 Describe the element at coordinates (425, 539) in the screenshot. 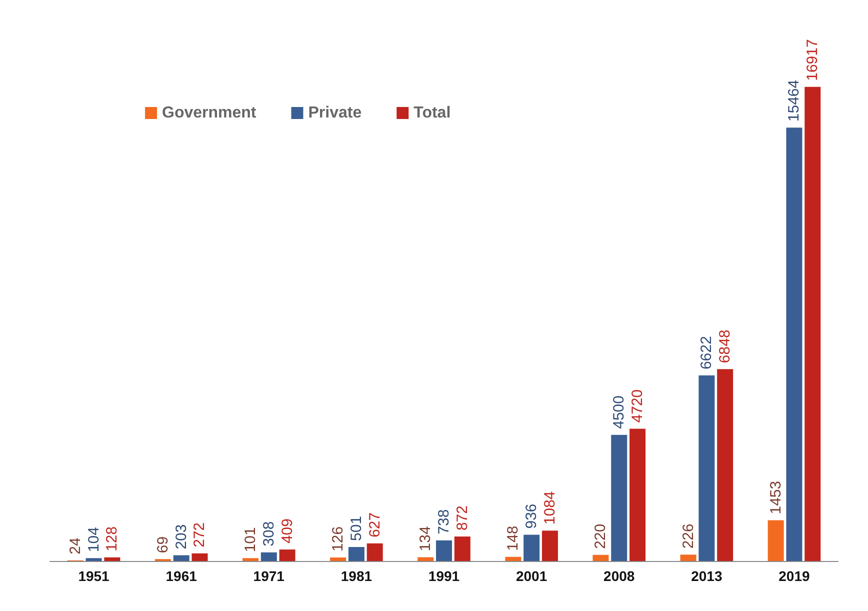

I see `data-label: 134` at that location.